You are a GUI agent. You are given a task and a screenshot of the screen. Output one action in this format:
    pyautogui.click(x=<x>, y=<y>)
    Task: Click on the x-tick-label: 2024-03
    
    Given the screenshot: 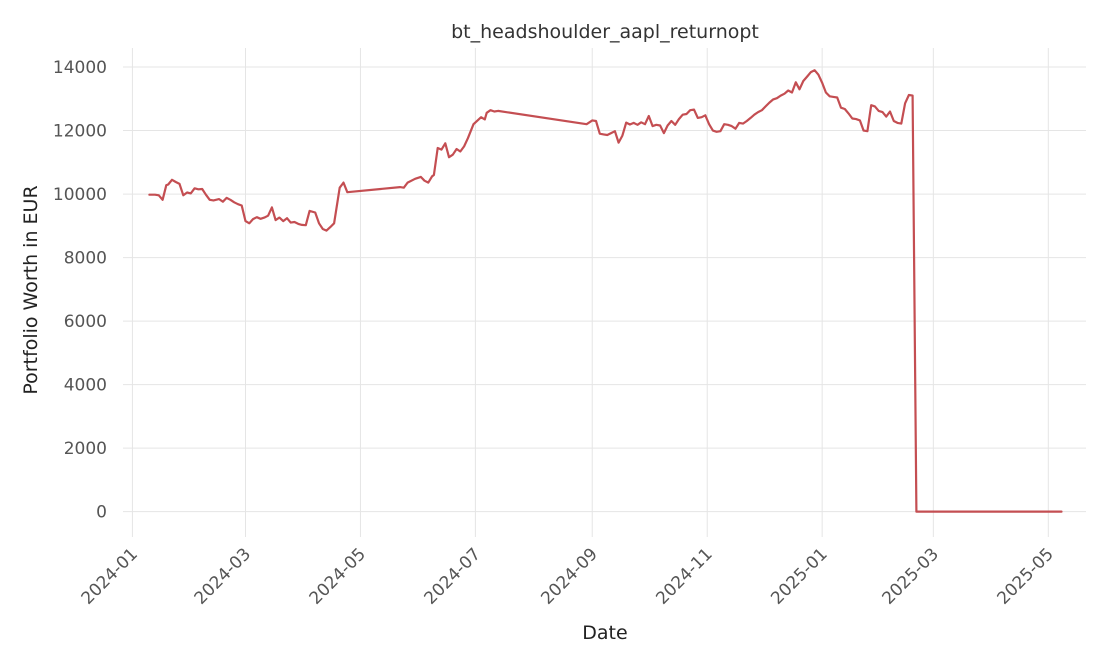 What is the action you would take?
    pyautogui.click(x=223, y=576)
    